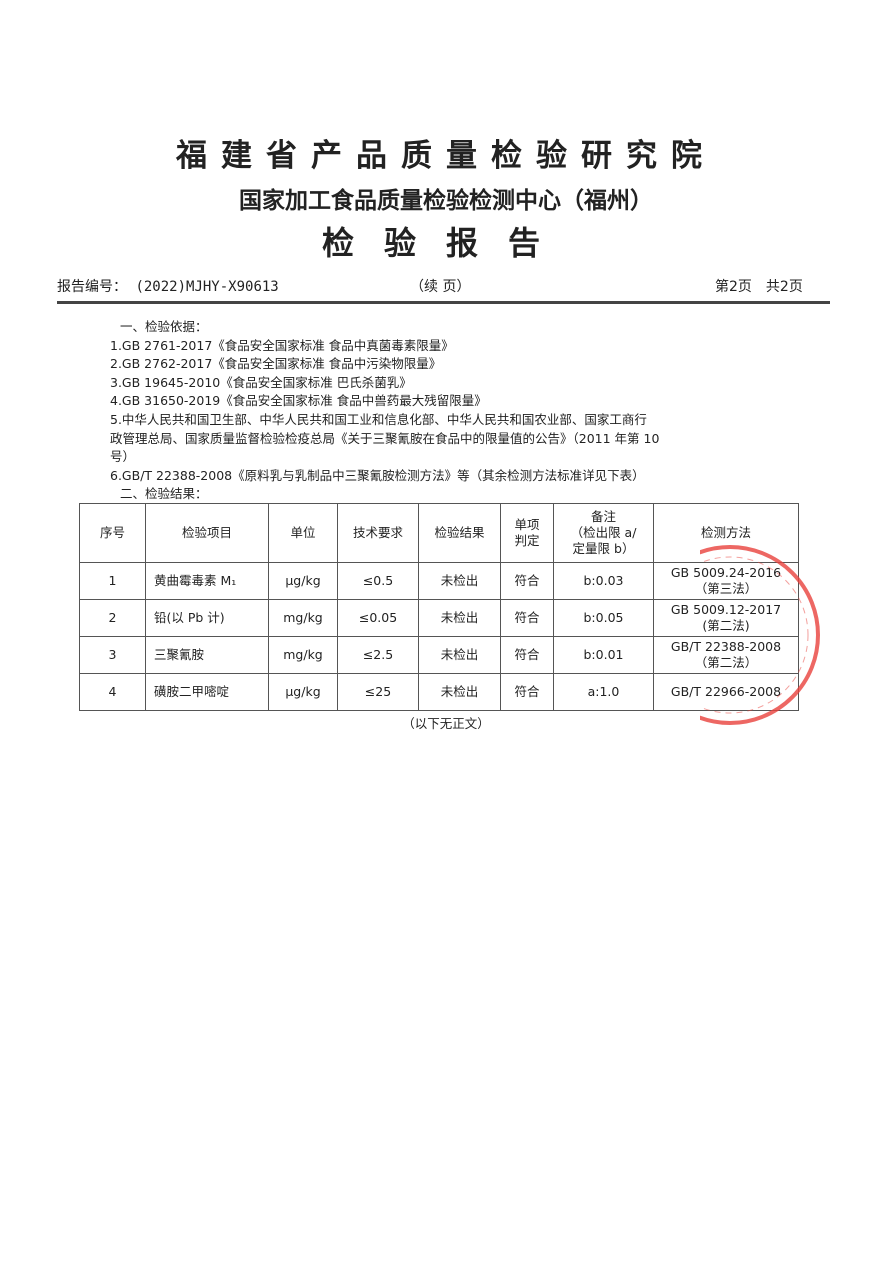 This screenshot has height=1261, width=892. I want to click on institute-name: 福建省产品质量检验研究院, so click(446, 156).